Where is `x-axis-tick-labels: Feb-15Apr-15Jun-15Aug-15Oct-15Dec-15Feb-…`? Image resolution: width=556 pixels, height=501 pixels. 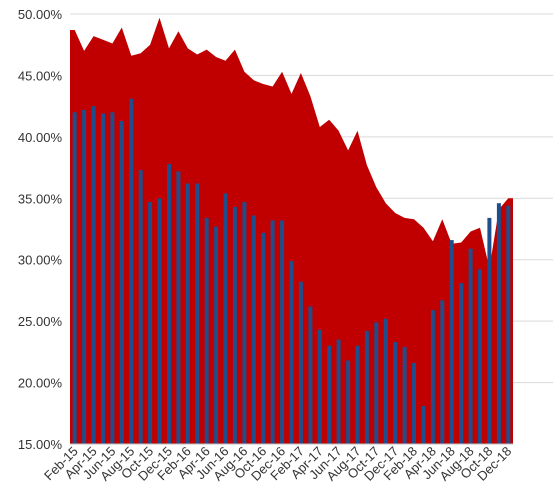 x-axis-tick-labels: Feb-15Apr-15Jun-15Aug-15Oct-15Dec-15Feb-… is located at coordinates (277, 464).